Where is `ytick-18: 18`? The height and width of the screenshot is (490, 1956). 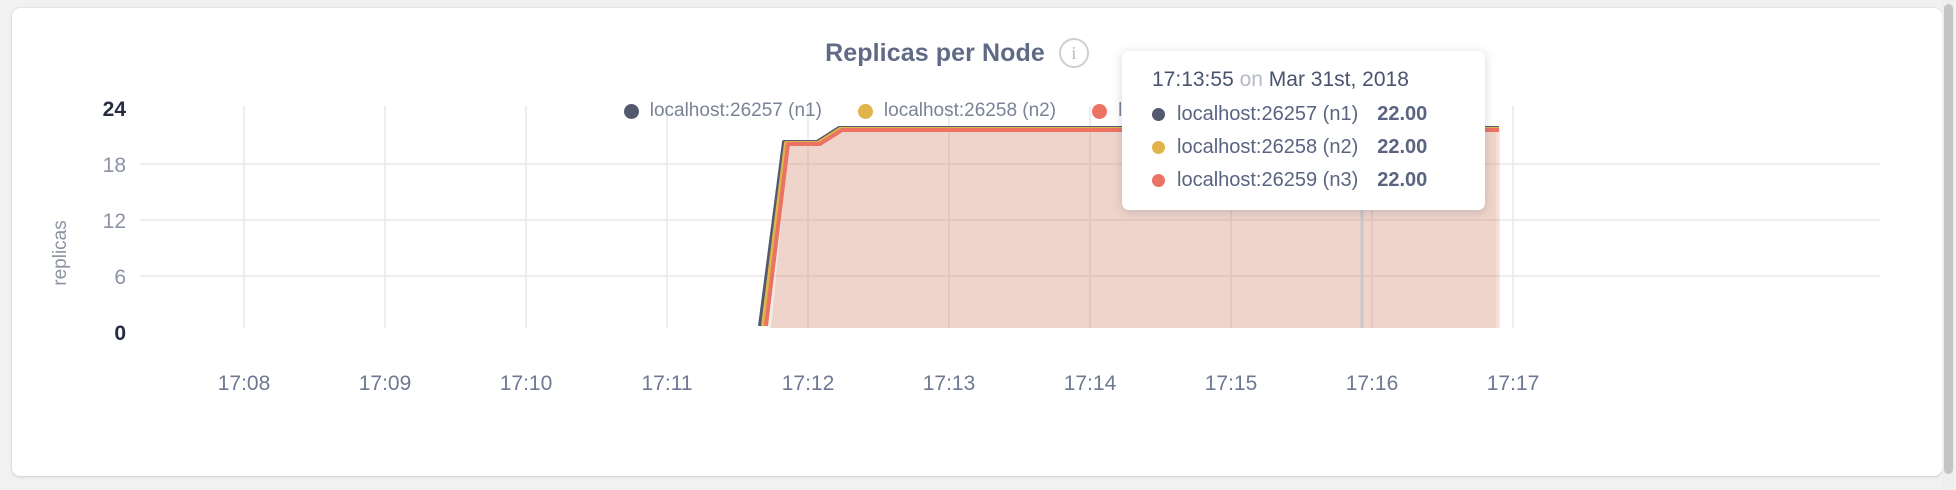 ytick-18: 18 is located at coordinates (114, 165).